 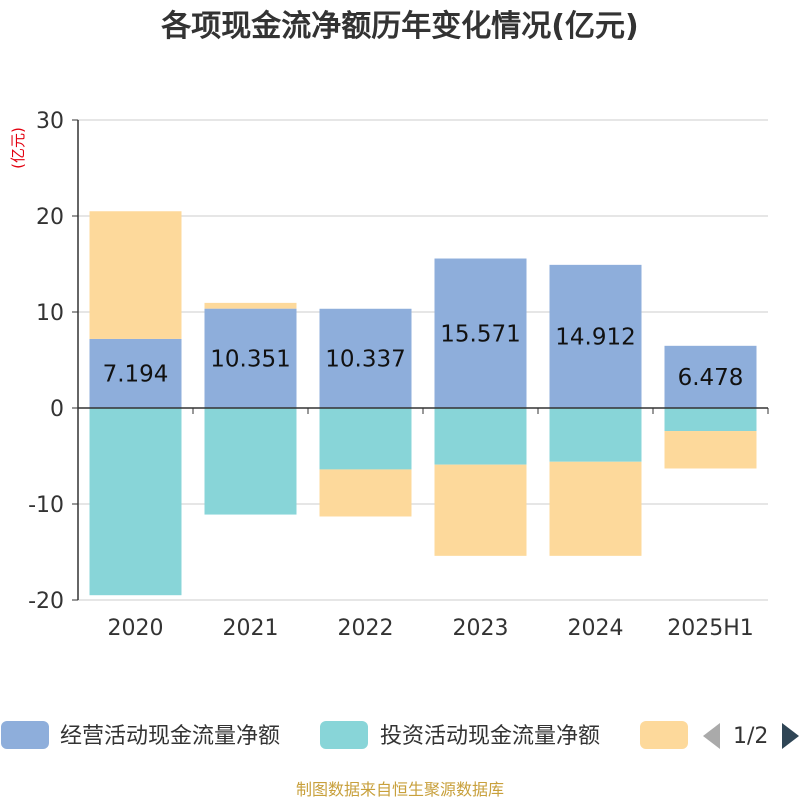 What do you see at coordinates (790, 736) in the screenshot?
I see `next-page-icon` at bounding box center [790, 736].